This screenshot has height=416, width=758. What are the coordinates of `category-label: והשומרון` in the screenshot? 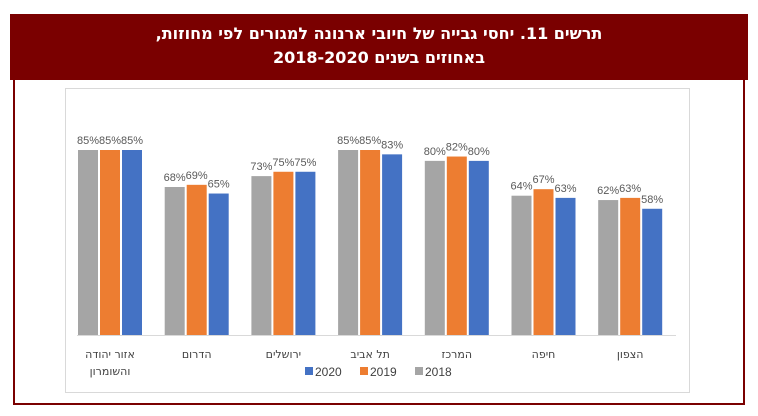 It's located at (110, 371).